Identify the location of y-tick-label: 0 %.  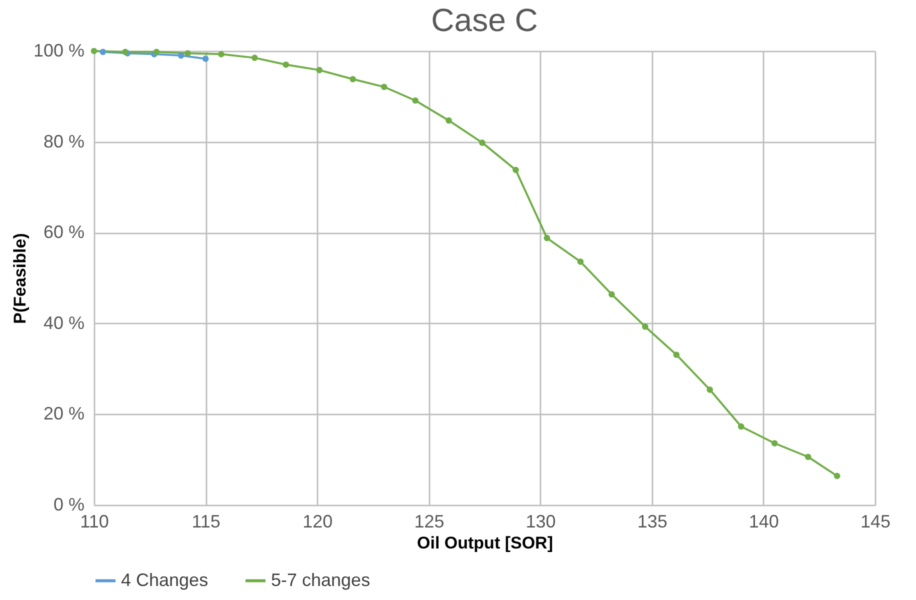
(68, 504).